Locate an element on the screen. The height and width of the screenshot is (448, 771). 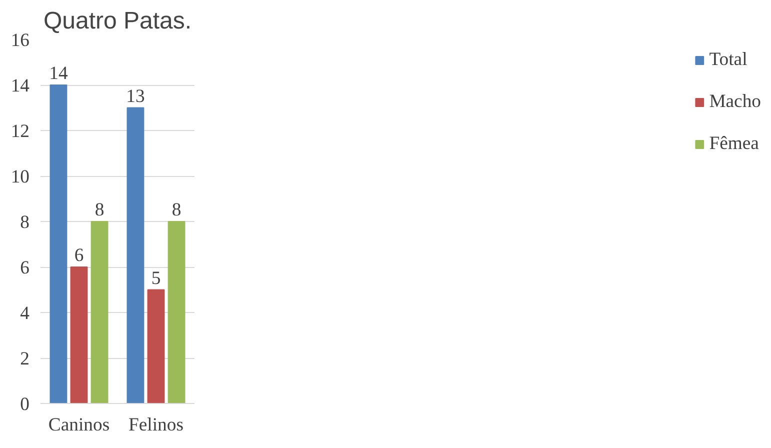
data-label: 13 is located at coordinates (135, 96).